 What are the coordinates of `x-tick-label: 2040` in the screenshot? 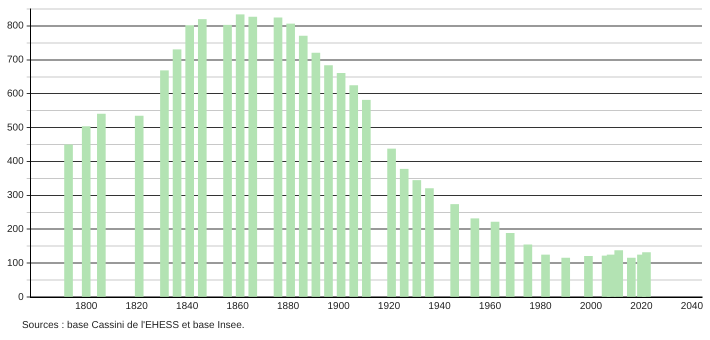 It's located at (692, 306).